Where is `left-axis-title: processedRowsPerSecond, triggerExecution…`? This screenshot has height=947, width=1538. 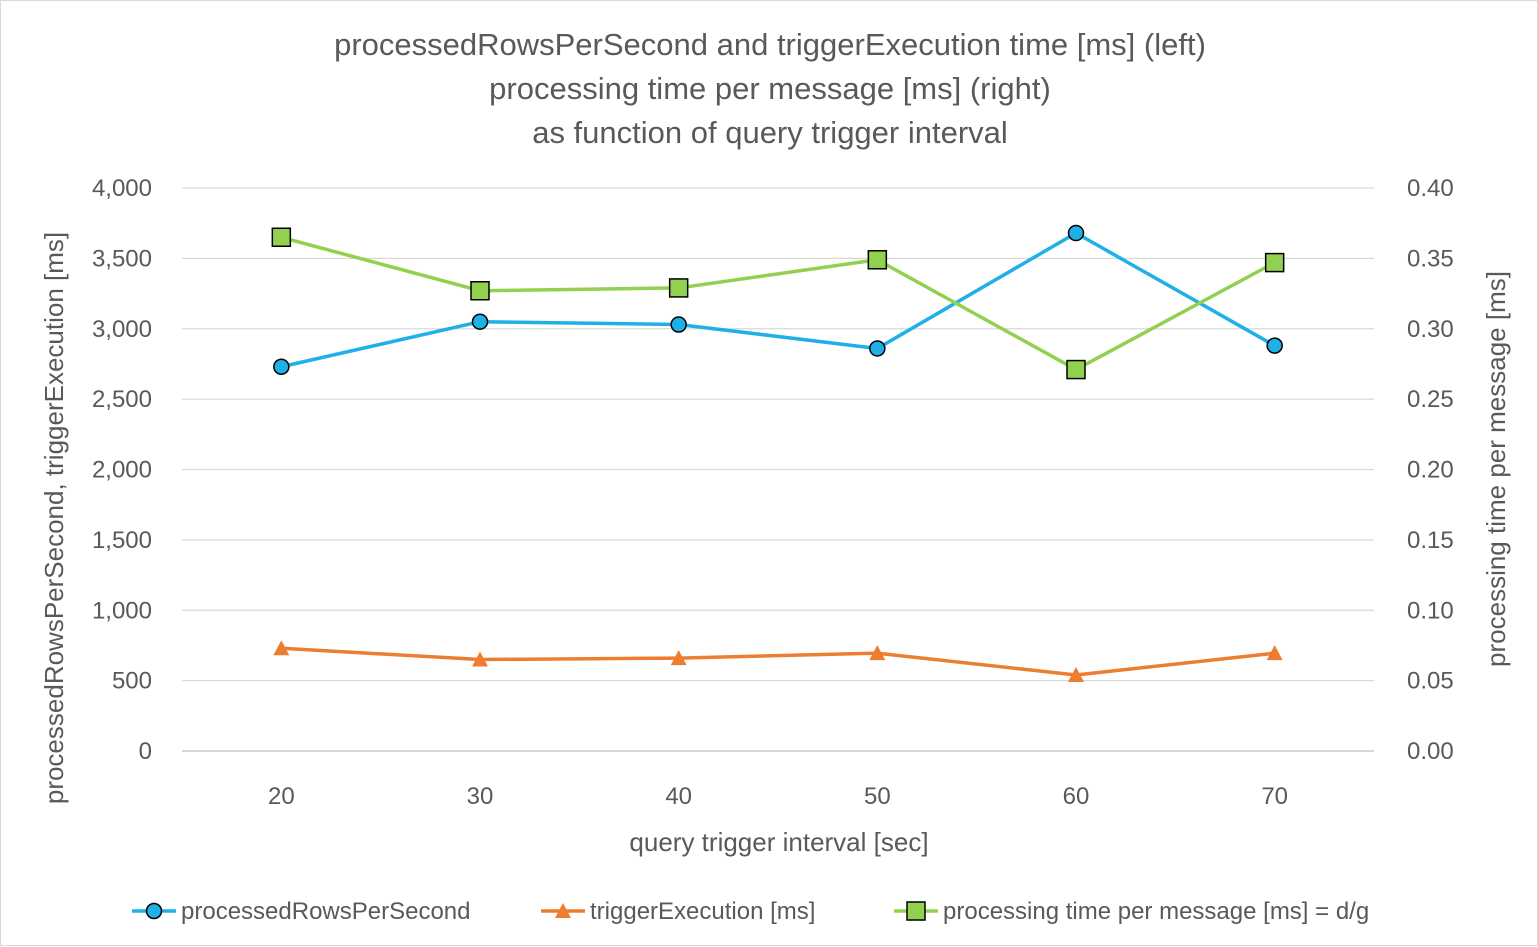
left-axis-title: processedRowsPerSecond, triggerExecution… is located at coordinates (54, 518).